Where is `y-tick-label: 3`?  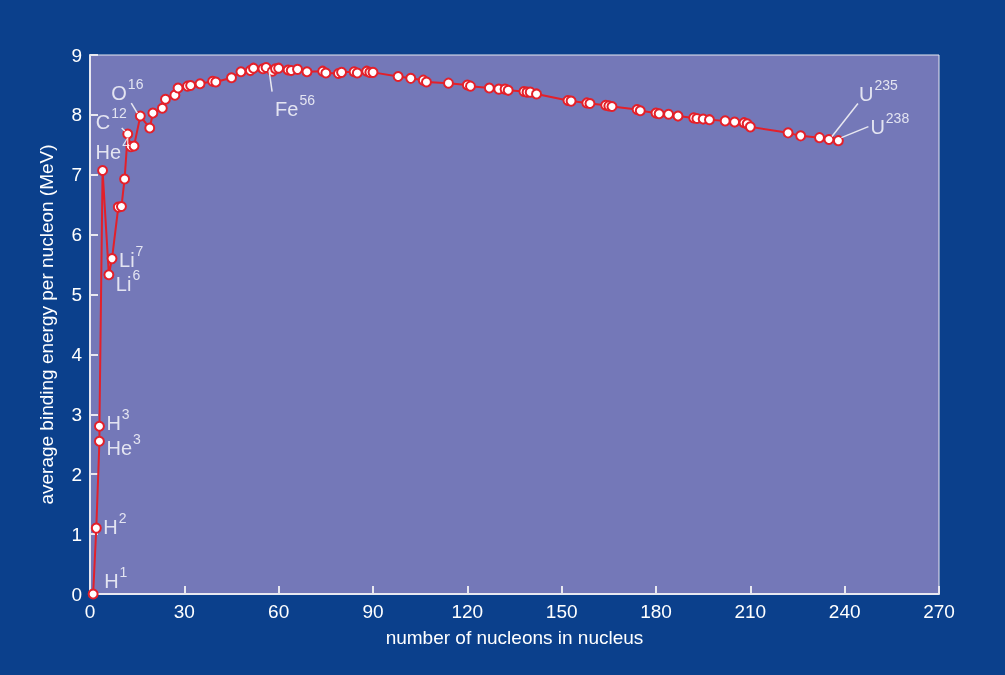 y-tick-label: 3 is located at coordinates (76, 414).